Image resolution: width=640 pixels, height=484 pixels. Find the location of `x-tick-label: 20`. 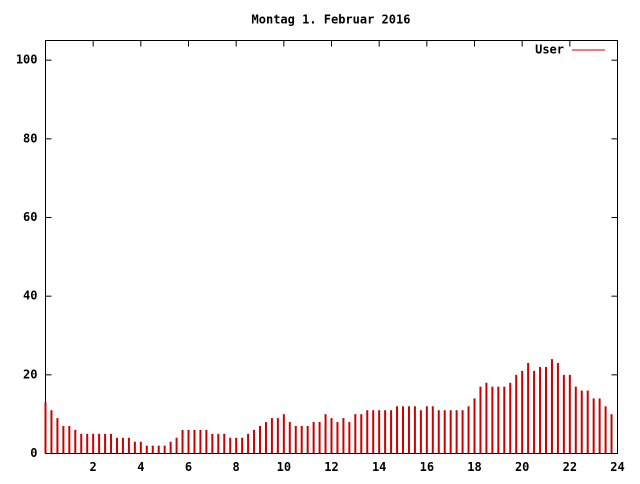

x-tick-label: 20 is located at coordinates (522, 467).